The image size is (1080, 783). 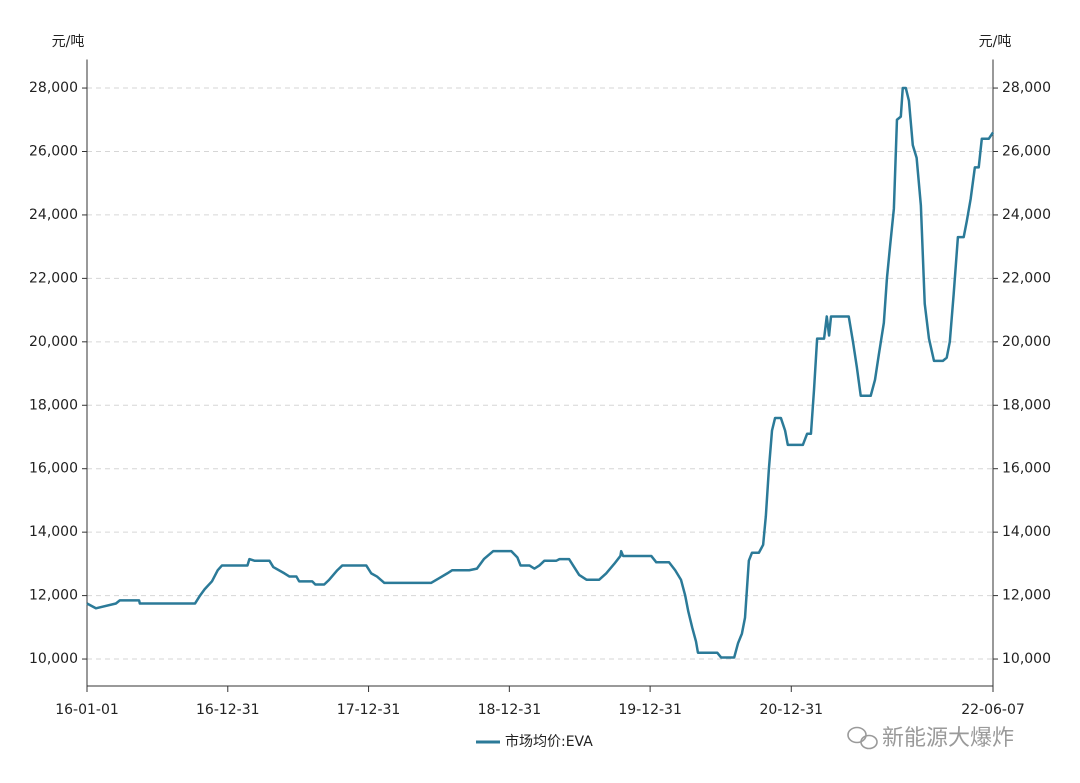 What do you see at coordinates (228, 710) in the screenshot?
I see `x-tick-label: 16-12-31` at bounding box center [228, 710].